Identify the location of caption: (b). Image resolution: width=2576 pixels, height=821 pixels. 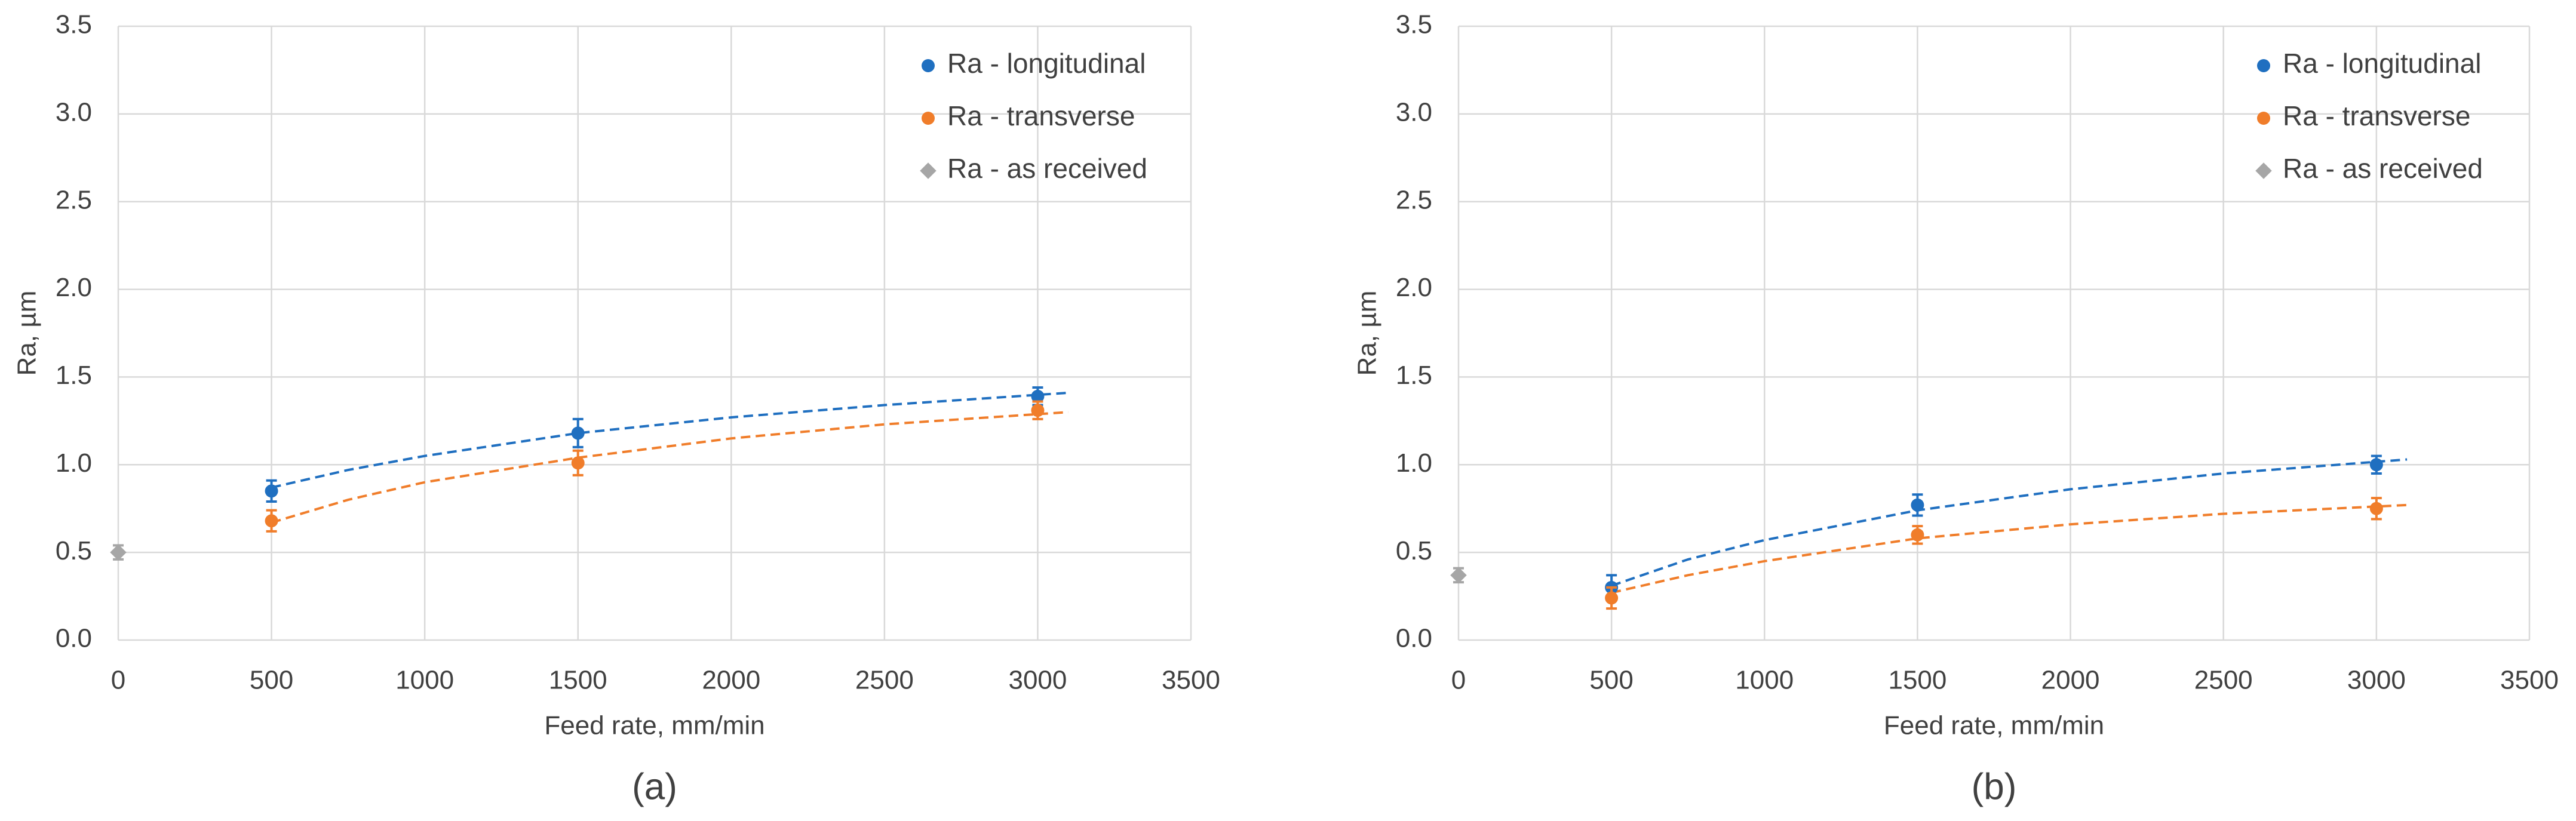
(1994, 786).